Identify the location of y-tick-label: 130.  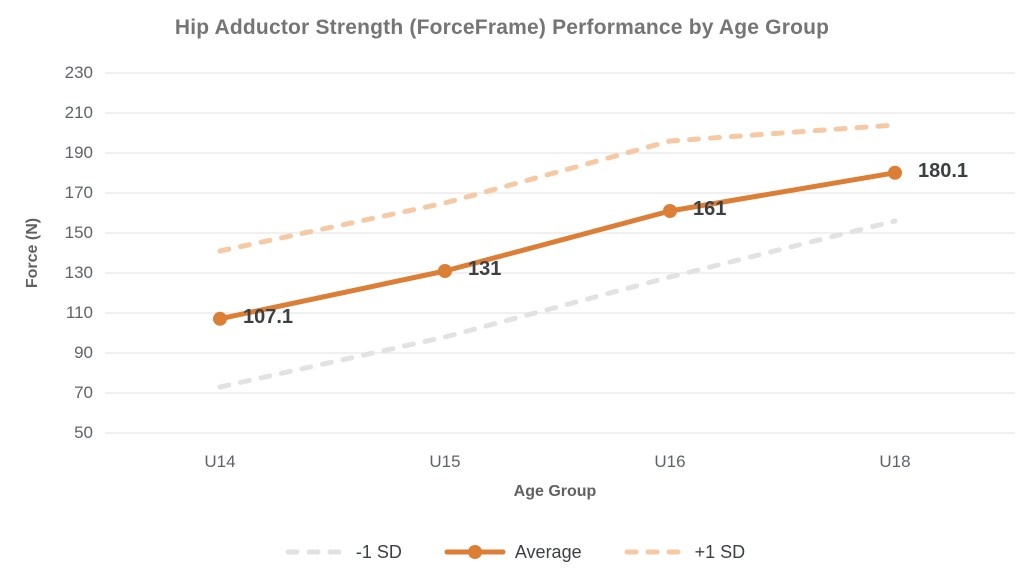
(78, 272).